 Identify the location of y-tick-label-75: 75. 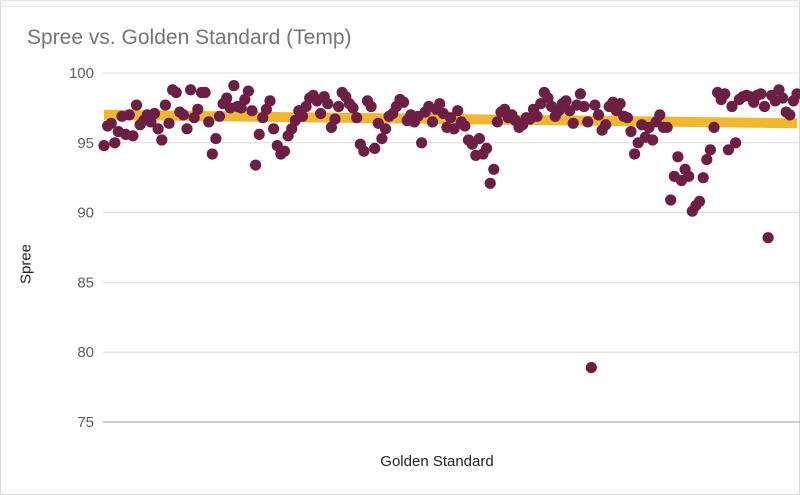
(85, 422).